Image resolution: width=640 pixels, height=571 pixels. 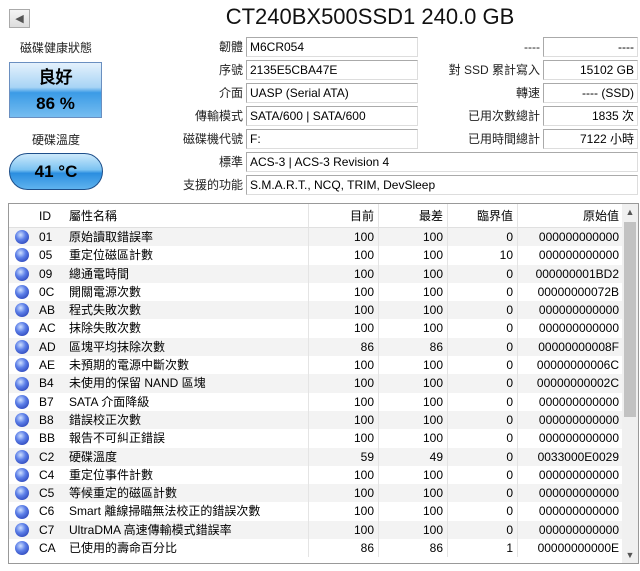 I want to click on health-status: 良好, so click(x=55, y=77).